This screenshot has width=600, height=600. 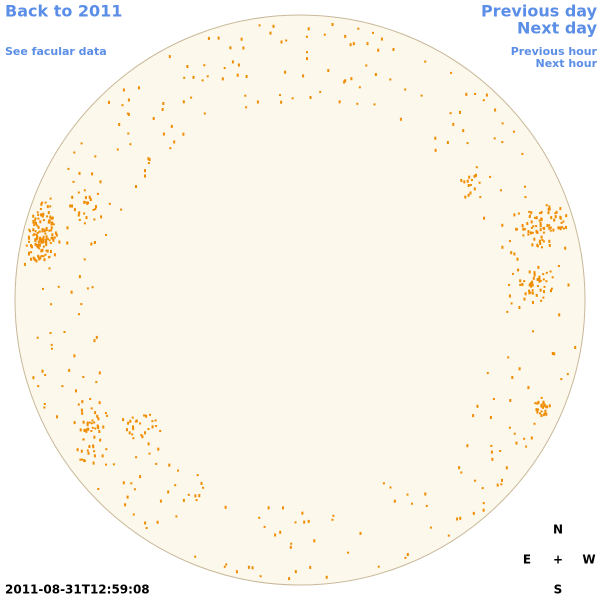 What do you see at coordinates (554, 51) in the screenshot?
I see `previous-hour-link: Previous hour` at bounding box center [554, 51].